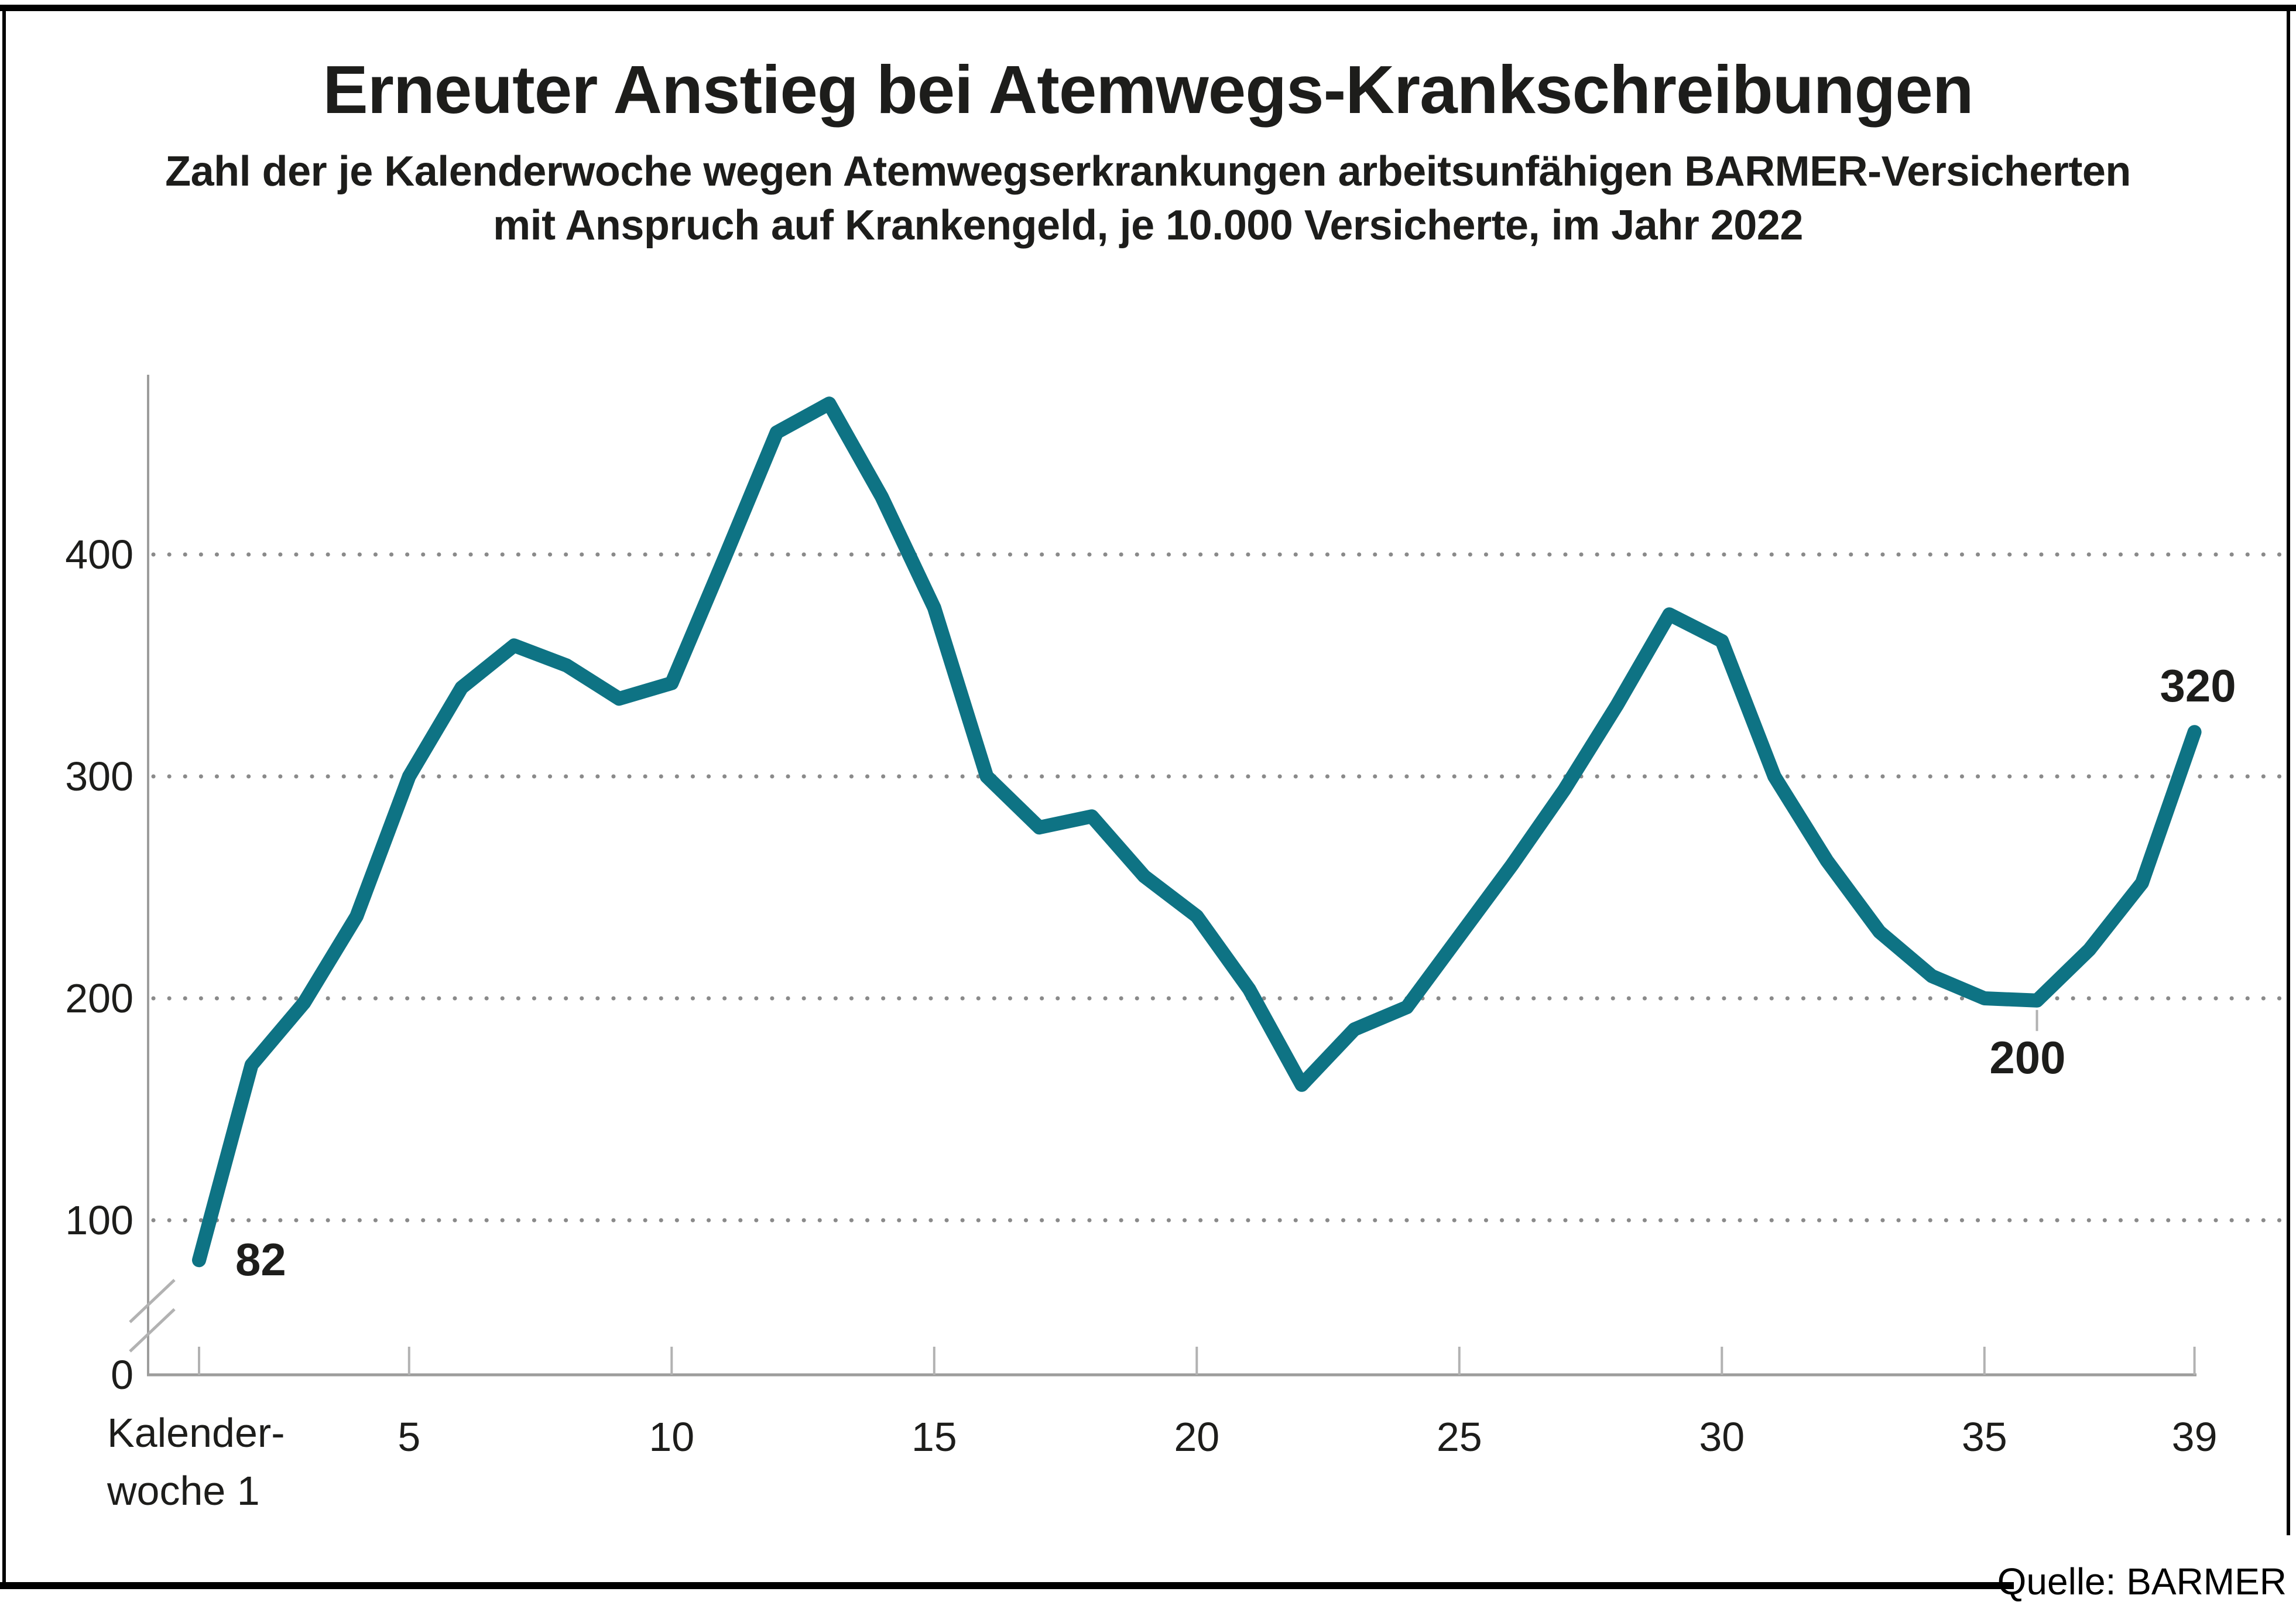 This screenshot has width=2296, height=1602. Describe the element at coordinates (99, 776) in the screenshot. I see `y-tick-label-300: 300` at that location.